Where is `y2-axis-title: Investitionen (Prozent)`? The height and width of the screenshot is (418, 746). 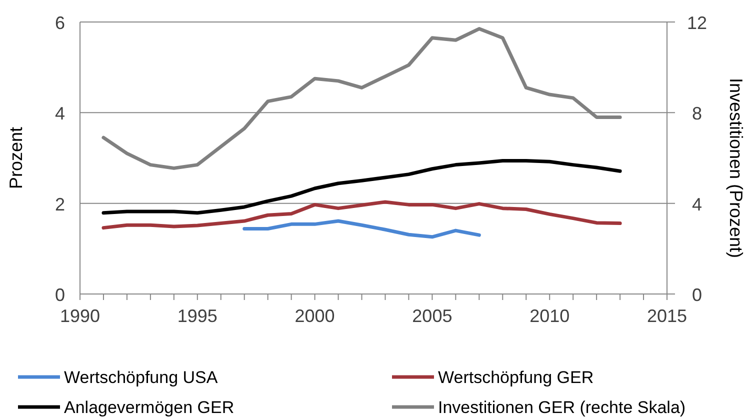
y2-axis-title: Investitionen (Prozent) is located at coordinates (736, 168).